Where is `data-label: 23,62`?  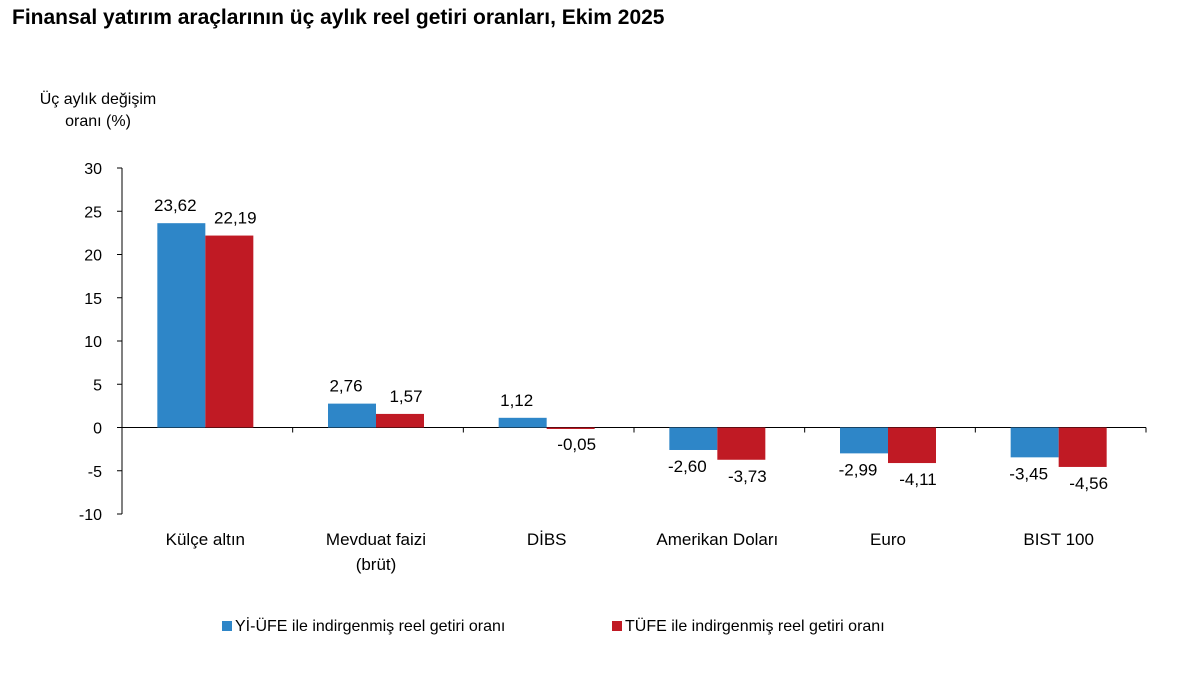 data-label: 23,62 is located at coordinates (175, 205).